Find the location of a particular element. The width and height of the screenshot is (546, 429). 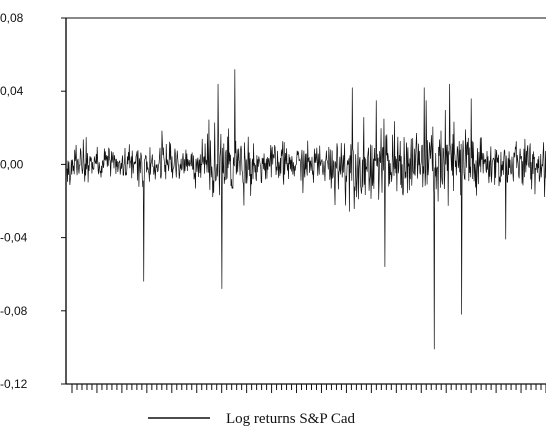

legend: Log returns S&P Cad is located at coordinates (252, 419).